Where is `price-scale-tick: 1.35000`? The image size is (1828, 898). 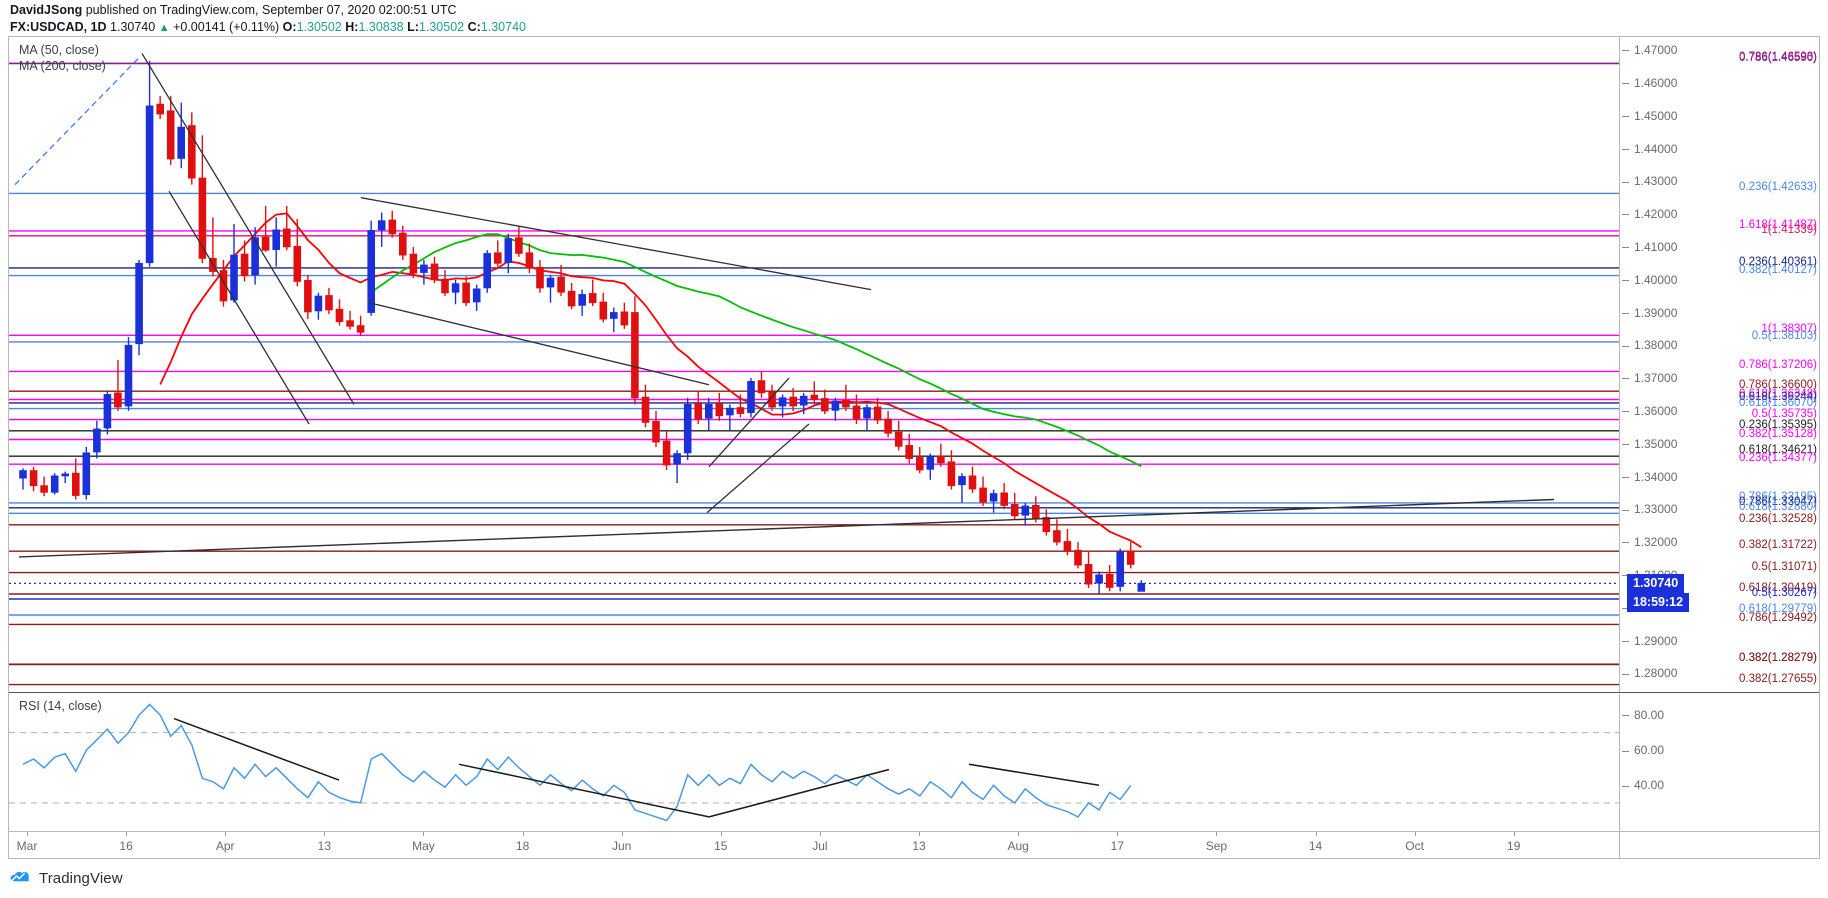 price-scale-tick: 1.35000 is located at coordinates (1648, 444).